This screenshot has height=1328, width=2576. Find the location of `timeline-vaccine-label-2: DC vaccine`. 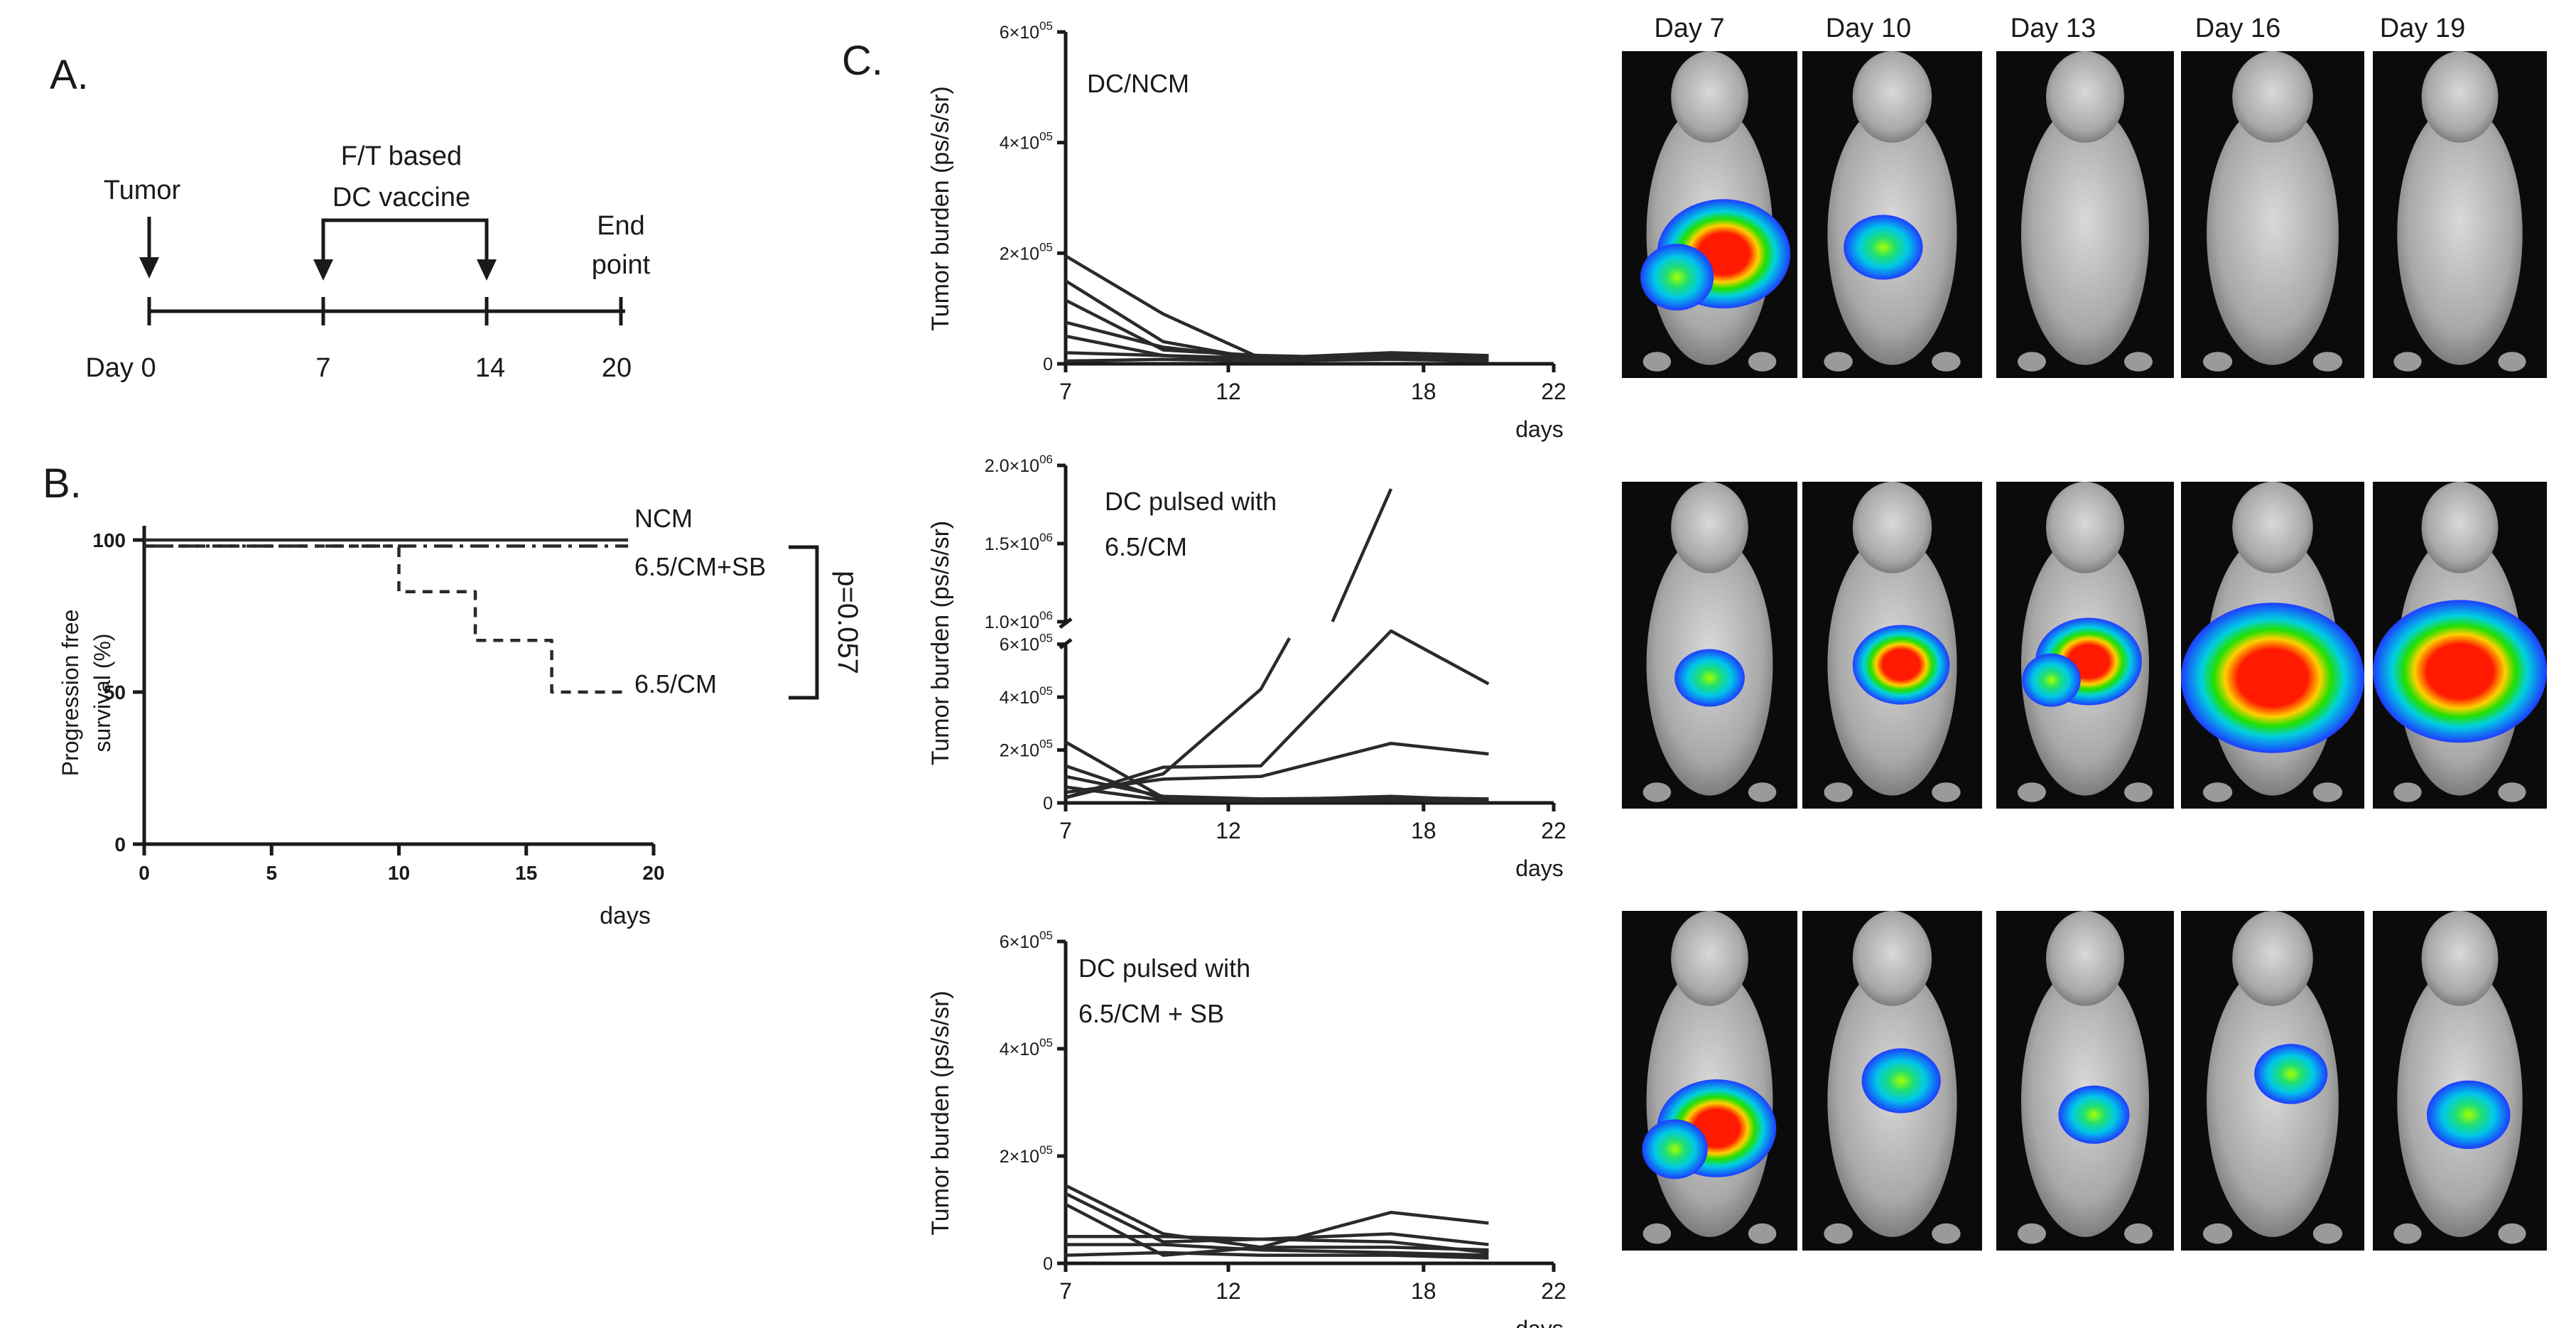

timeline-vaccine-label-2: DC vaccine is located at coordinates (401, 198).